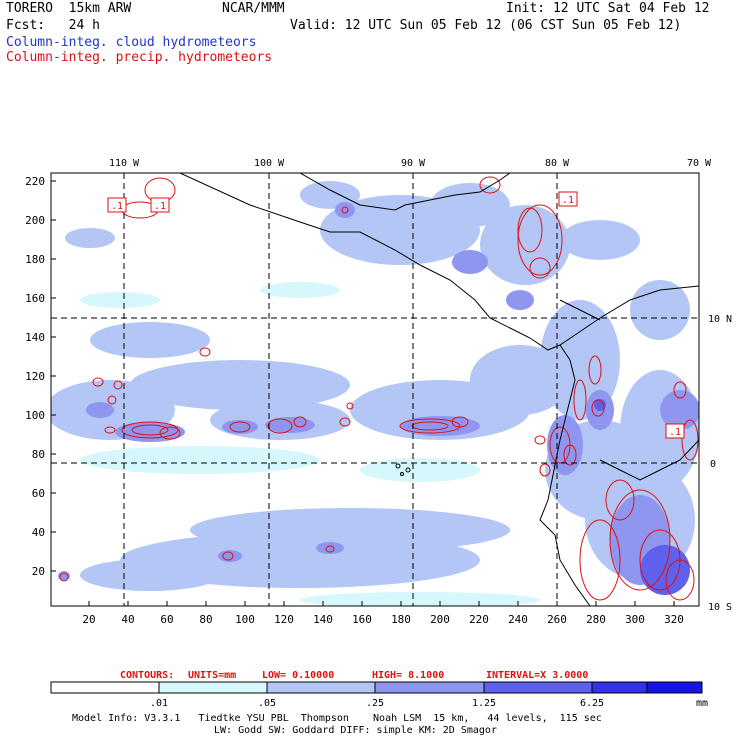 The height and width of the screenshot is (740, 740). I want to click on x-tick-label: 160, so click(362, 619).